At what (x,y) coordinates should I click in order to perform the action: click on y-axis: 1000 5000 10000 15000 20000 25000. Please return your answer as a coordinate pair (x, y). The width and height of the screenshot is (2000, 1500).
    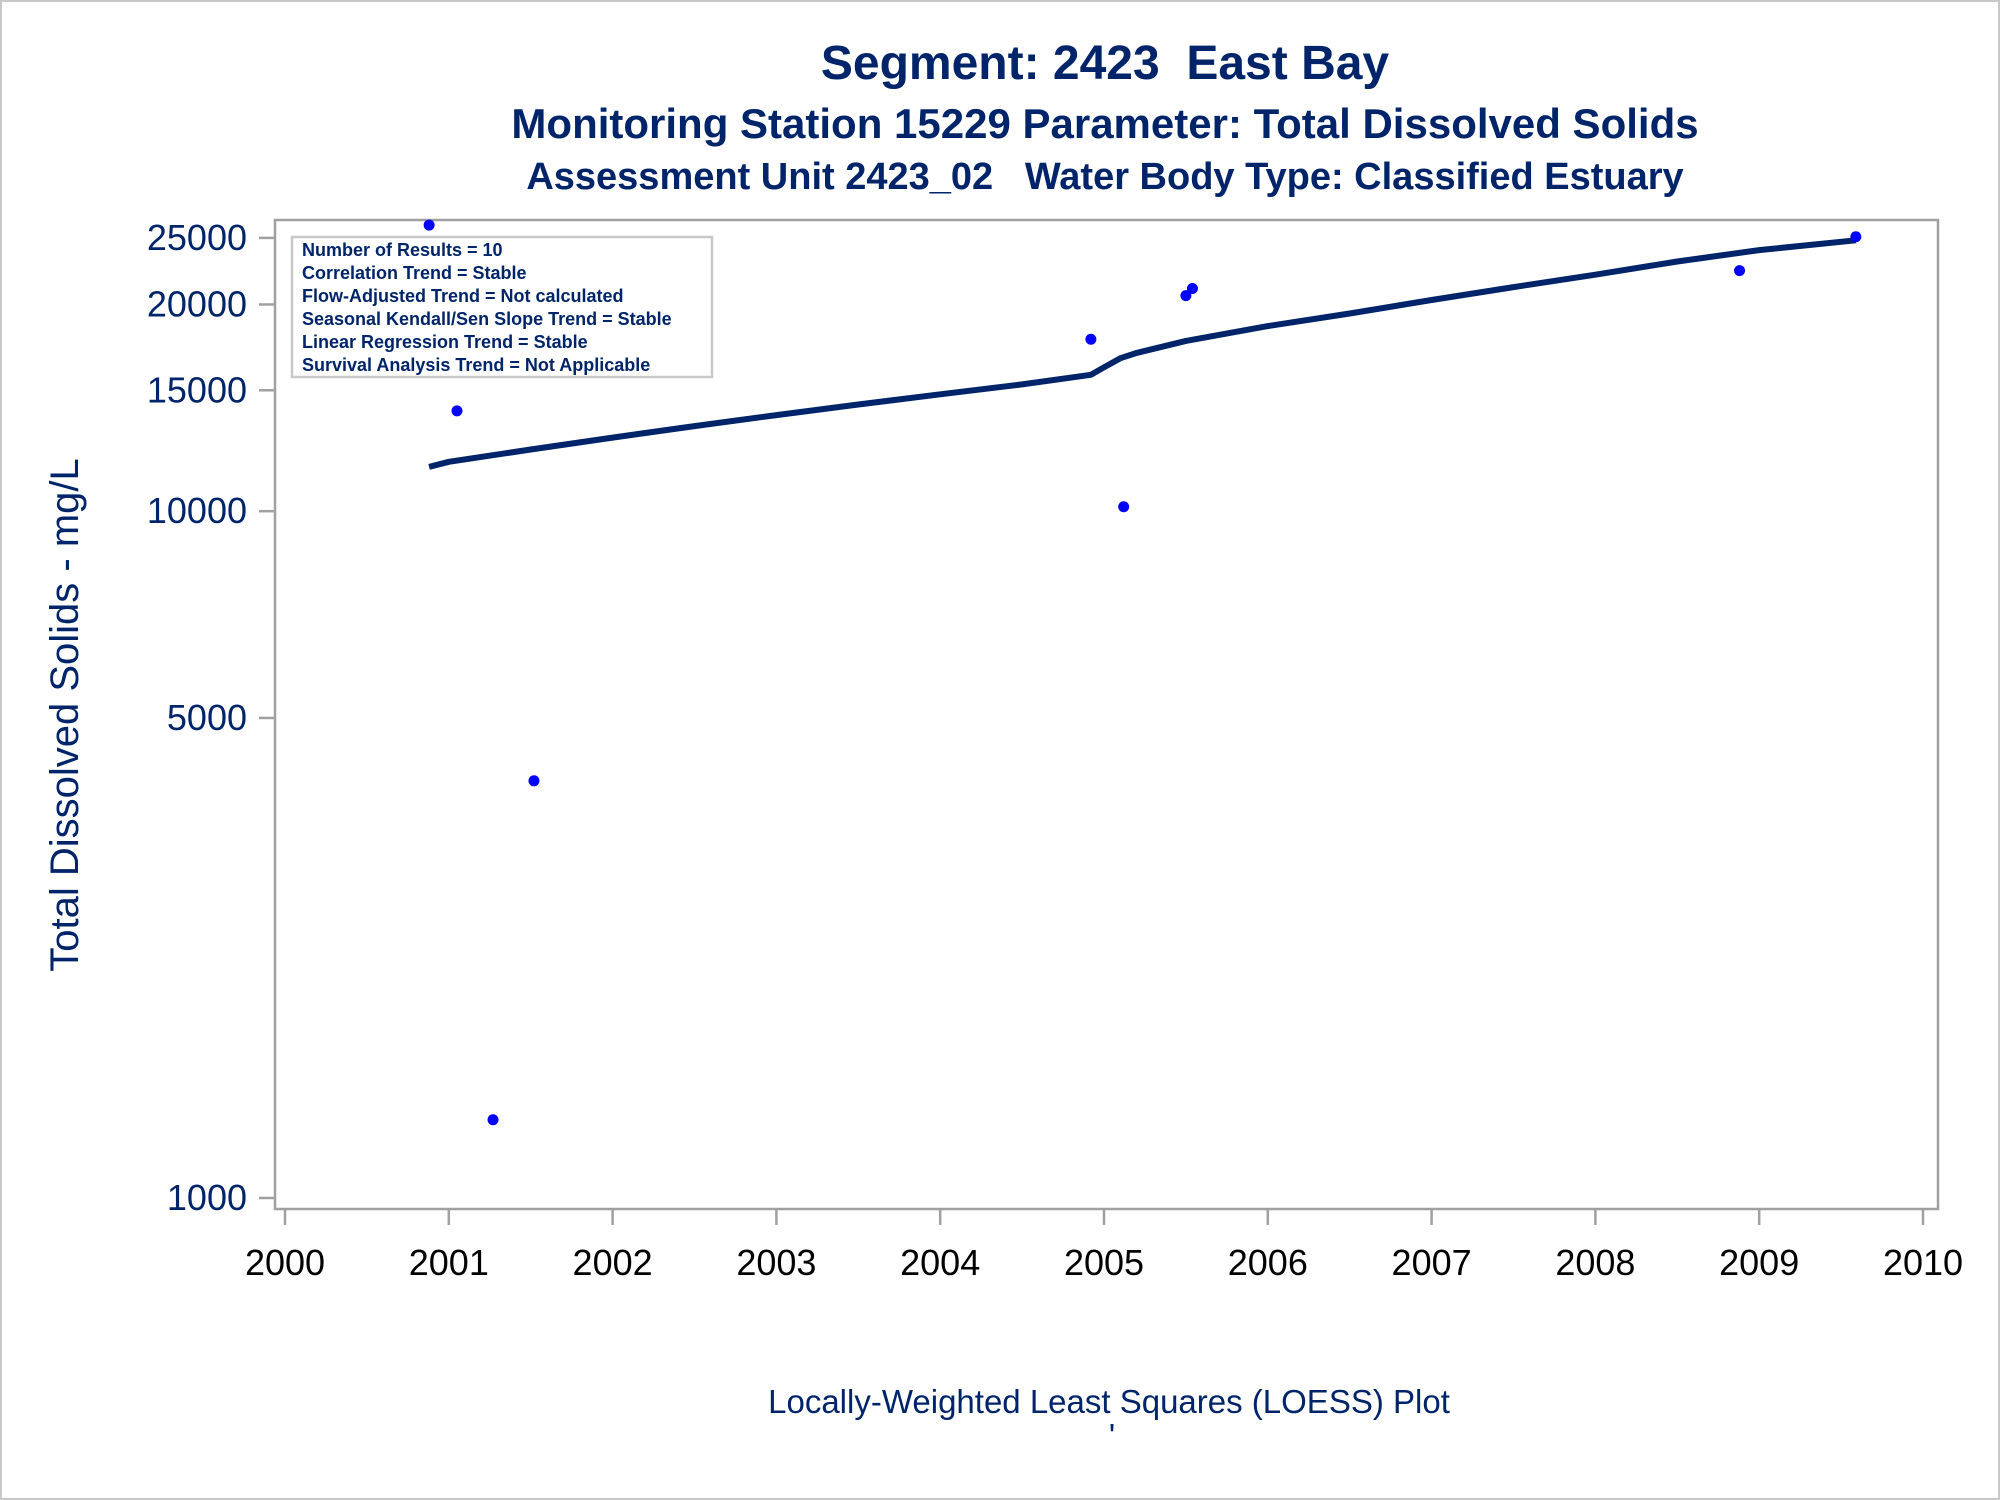
    Looking at the image, I should click on (211, 717).